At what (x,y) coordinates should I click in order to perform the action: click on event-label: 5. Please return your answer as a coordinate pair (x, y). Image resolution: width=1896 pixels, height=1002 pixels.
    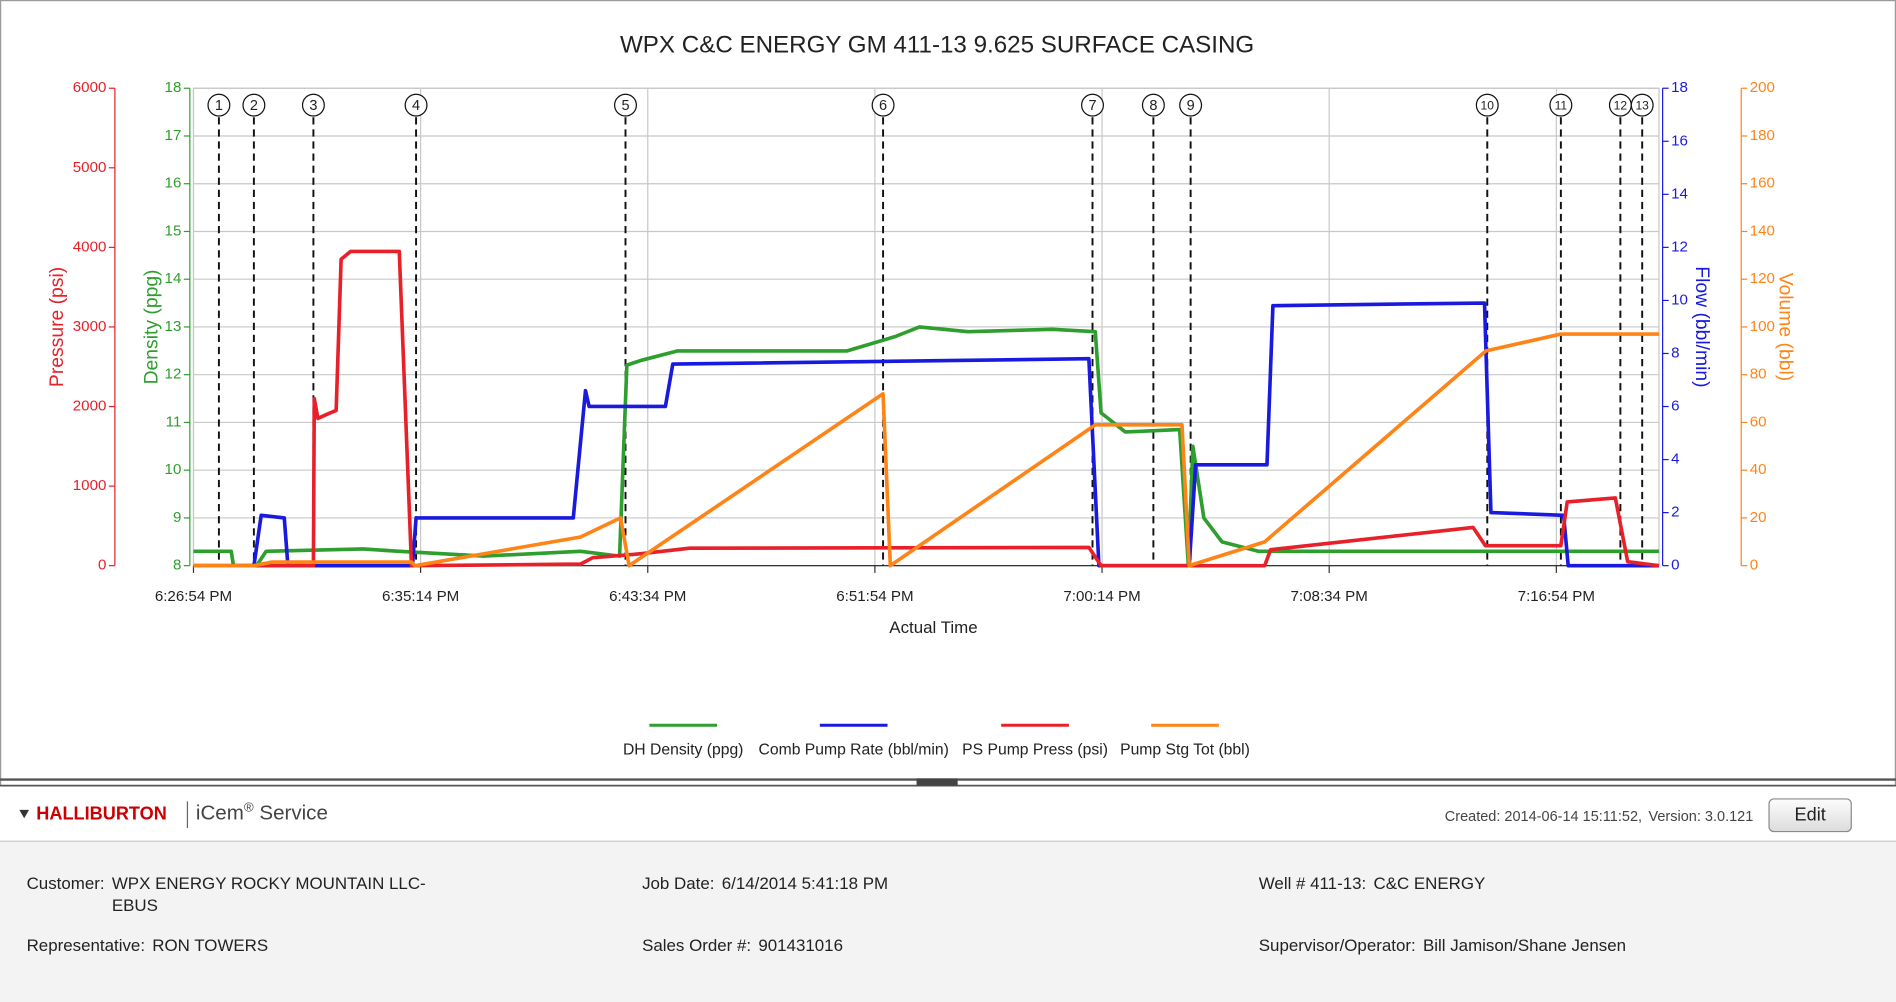
    Looking at the image, I should click on (625, 106).